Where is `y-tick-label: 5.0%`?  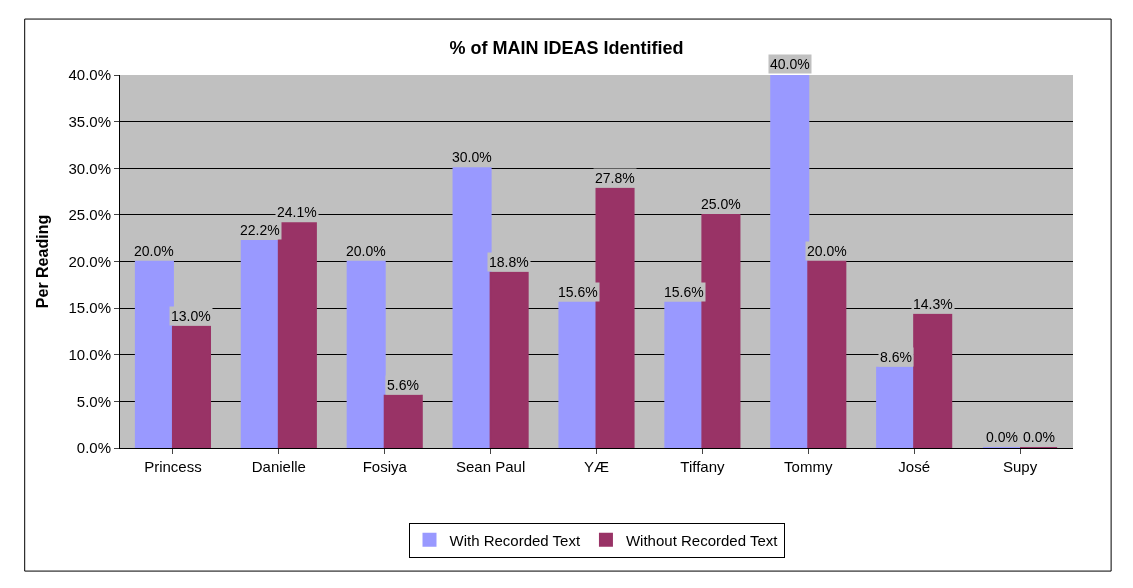
y-tick-label: 5.0% is located at coordinates (93, 401).